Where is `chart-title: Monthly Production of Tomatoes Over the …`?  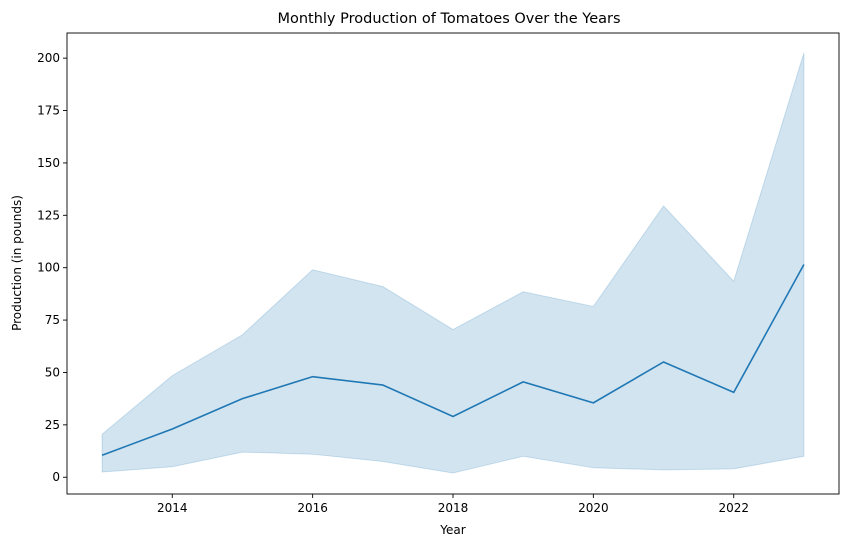
chart-title: Monthly Production of Tomatoes Over the … is located at coordinates (448, 19).